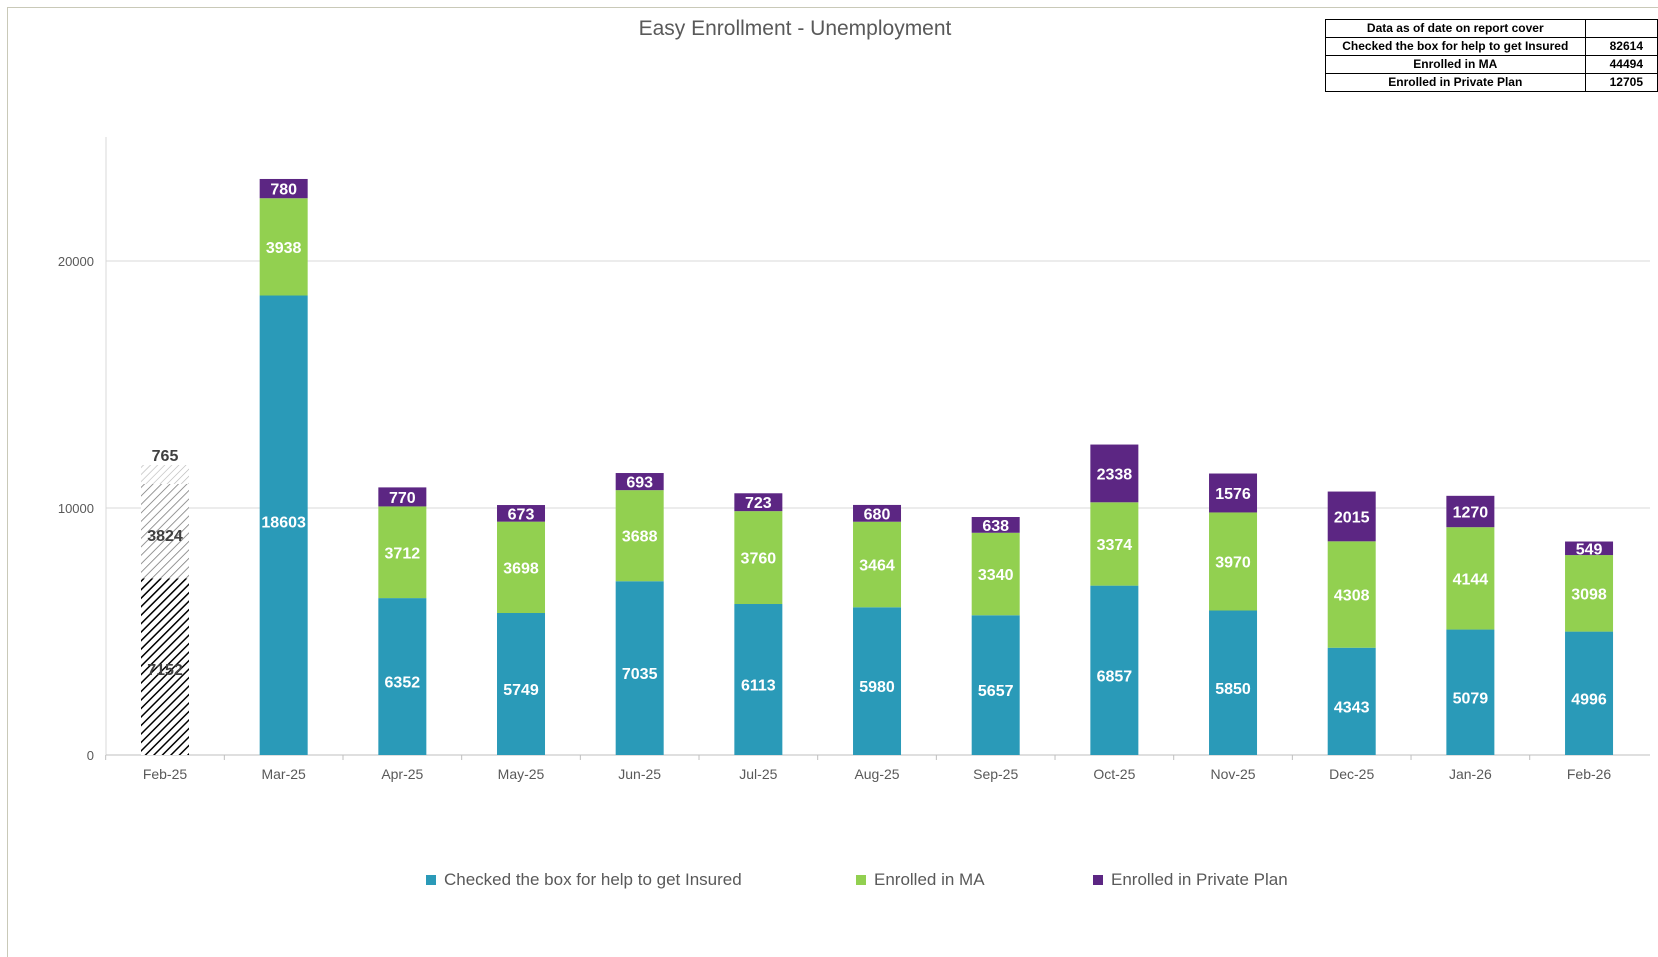 Image resolution: width=1658 pixels, height=957 pixels. Describe the element at coordinates (758, 774) in the screenshot. I see `x-tick-label: Jul-25` at that location.